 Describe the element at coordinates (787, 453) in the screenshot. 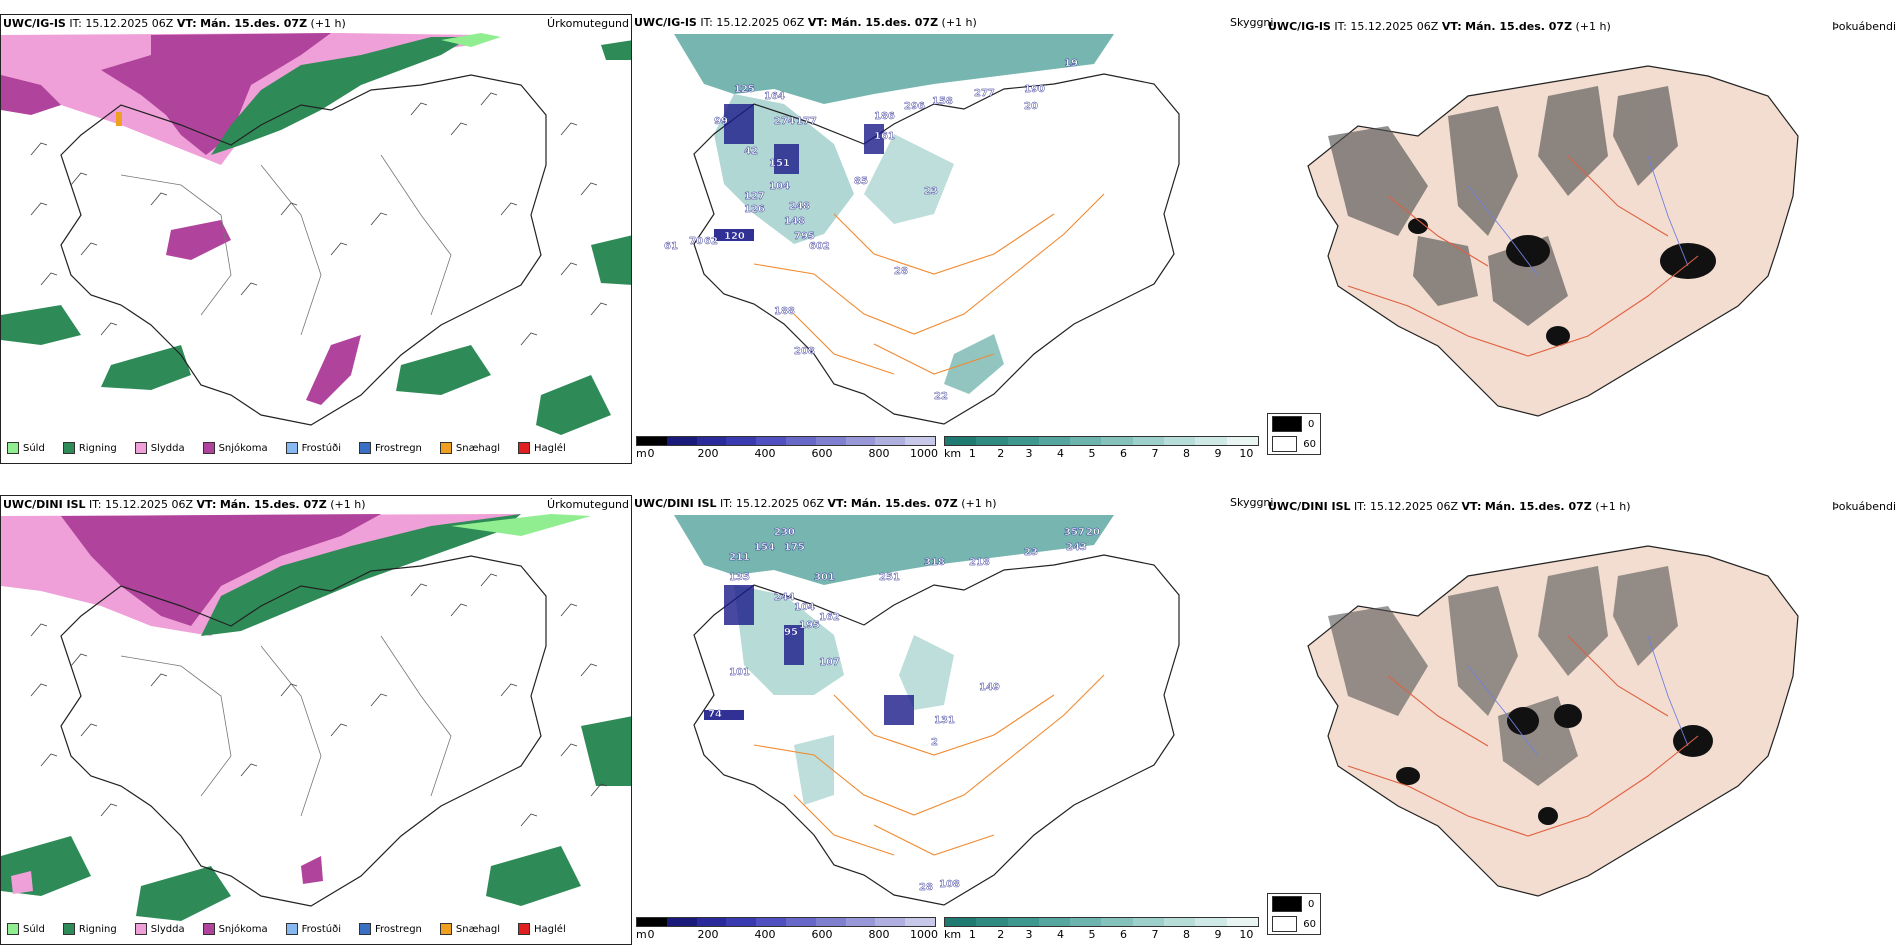

I see `height-colorbar-ticks: m 0 200 400 600 800 1000` at that location.